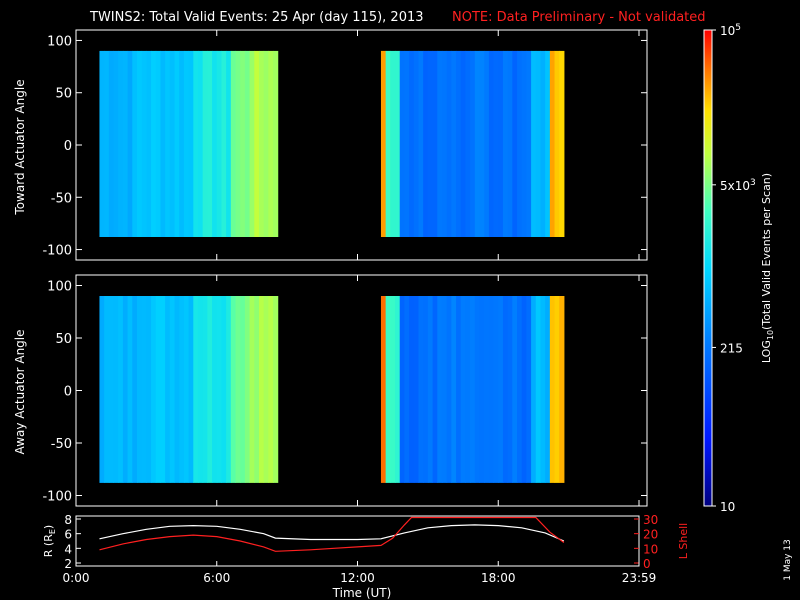 The width and height of the screenshot is (800, 600). Describe the element at coordinates (498, 578) in the screenshot. I see `time-tick-label: 18:00` at that location.